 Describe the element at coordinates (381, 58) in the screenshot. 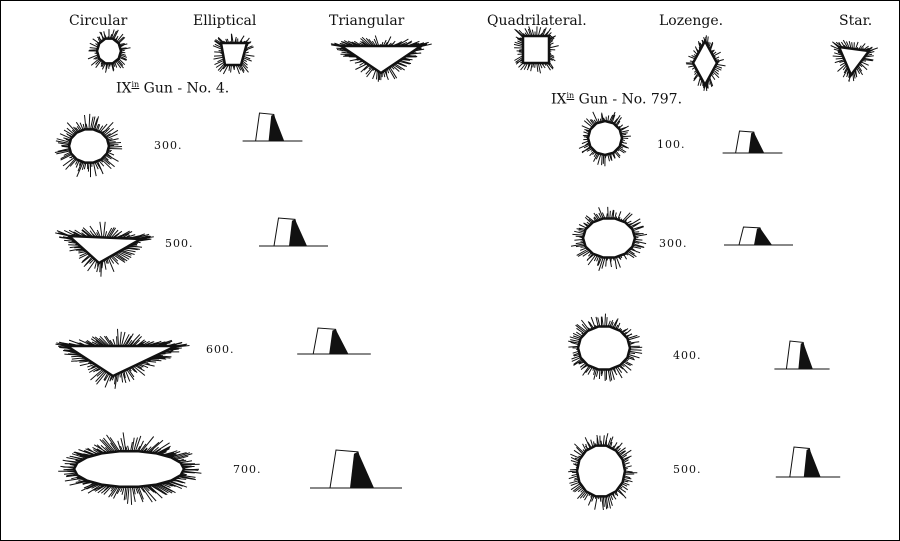

I see `triangular-crater` at that location.